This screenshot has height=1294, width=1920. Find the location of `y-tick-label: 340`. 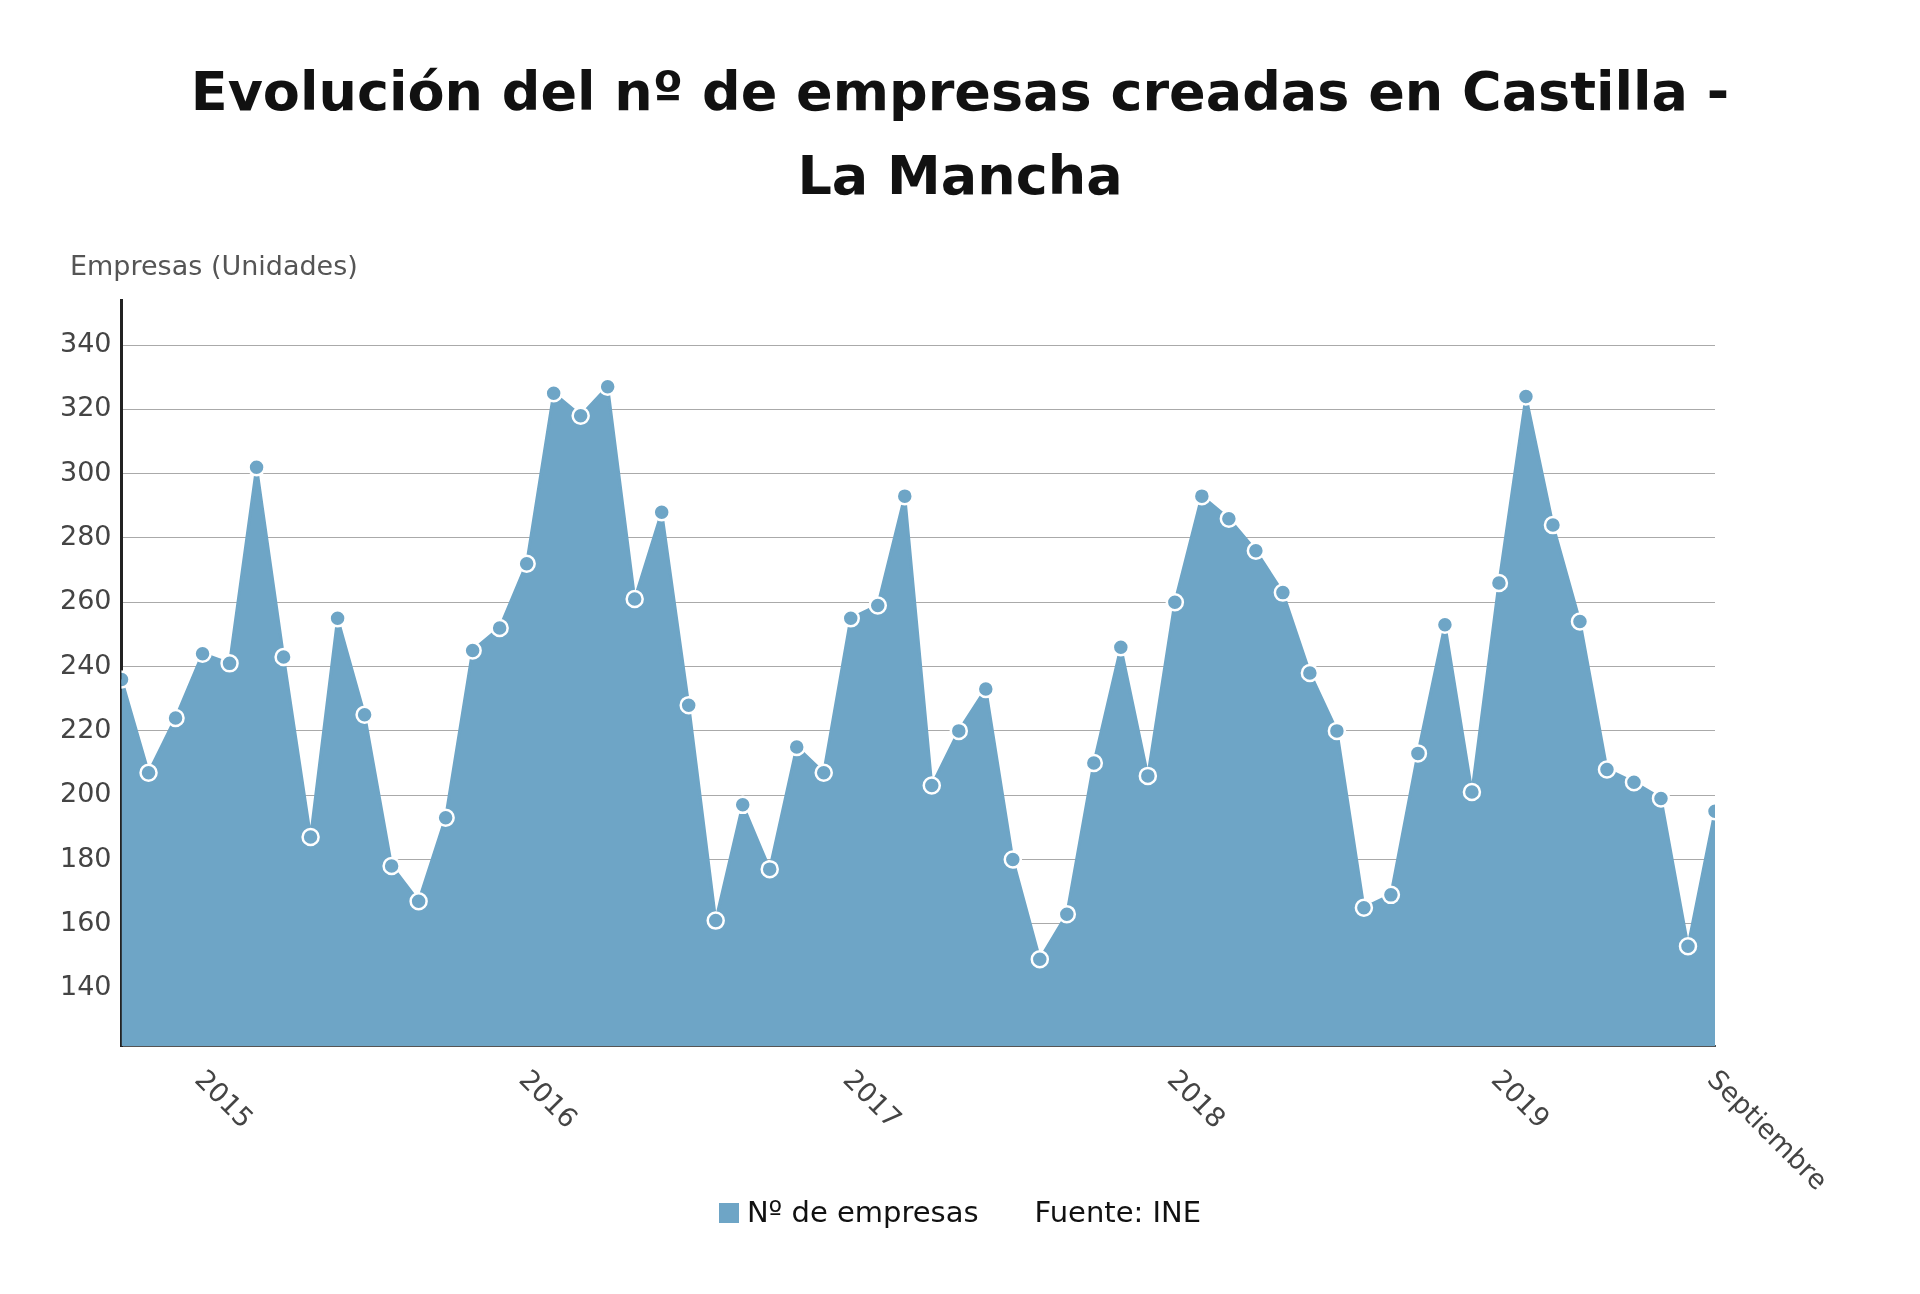

y-tick-label: 340 is located at coordinates (85, 343).